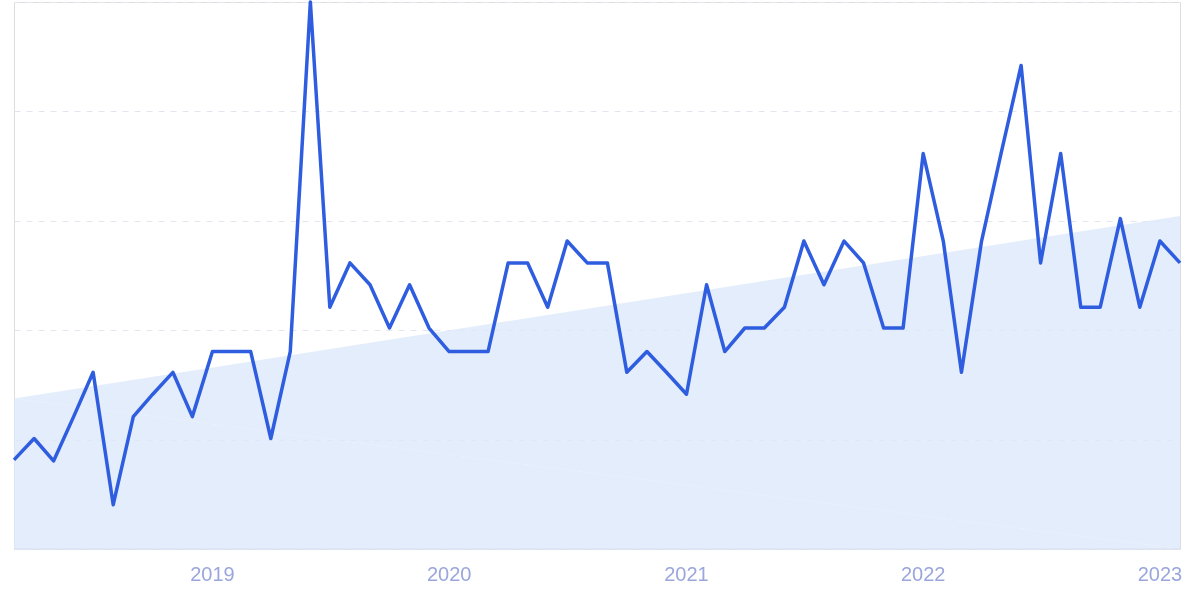 Image resolution: width=1200 pixels, height=599 pixels. Describe the element at coordinates (449, 574) in the screenshot. I see `x-tick-label: 2020` at that location.